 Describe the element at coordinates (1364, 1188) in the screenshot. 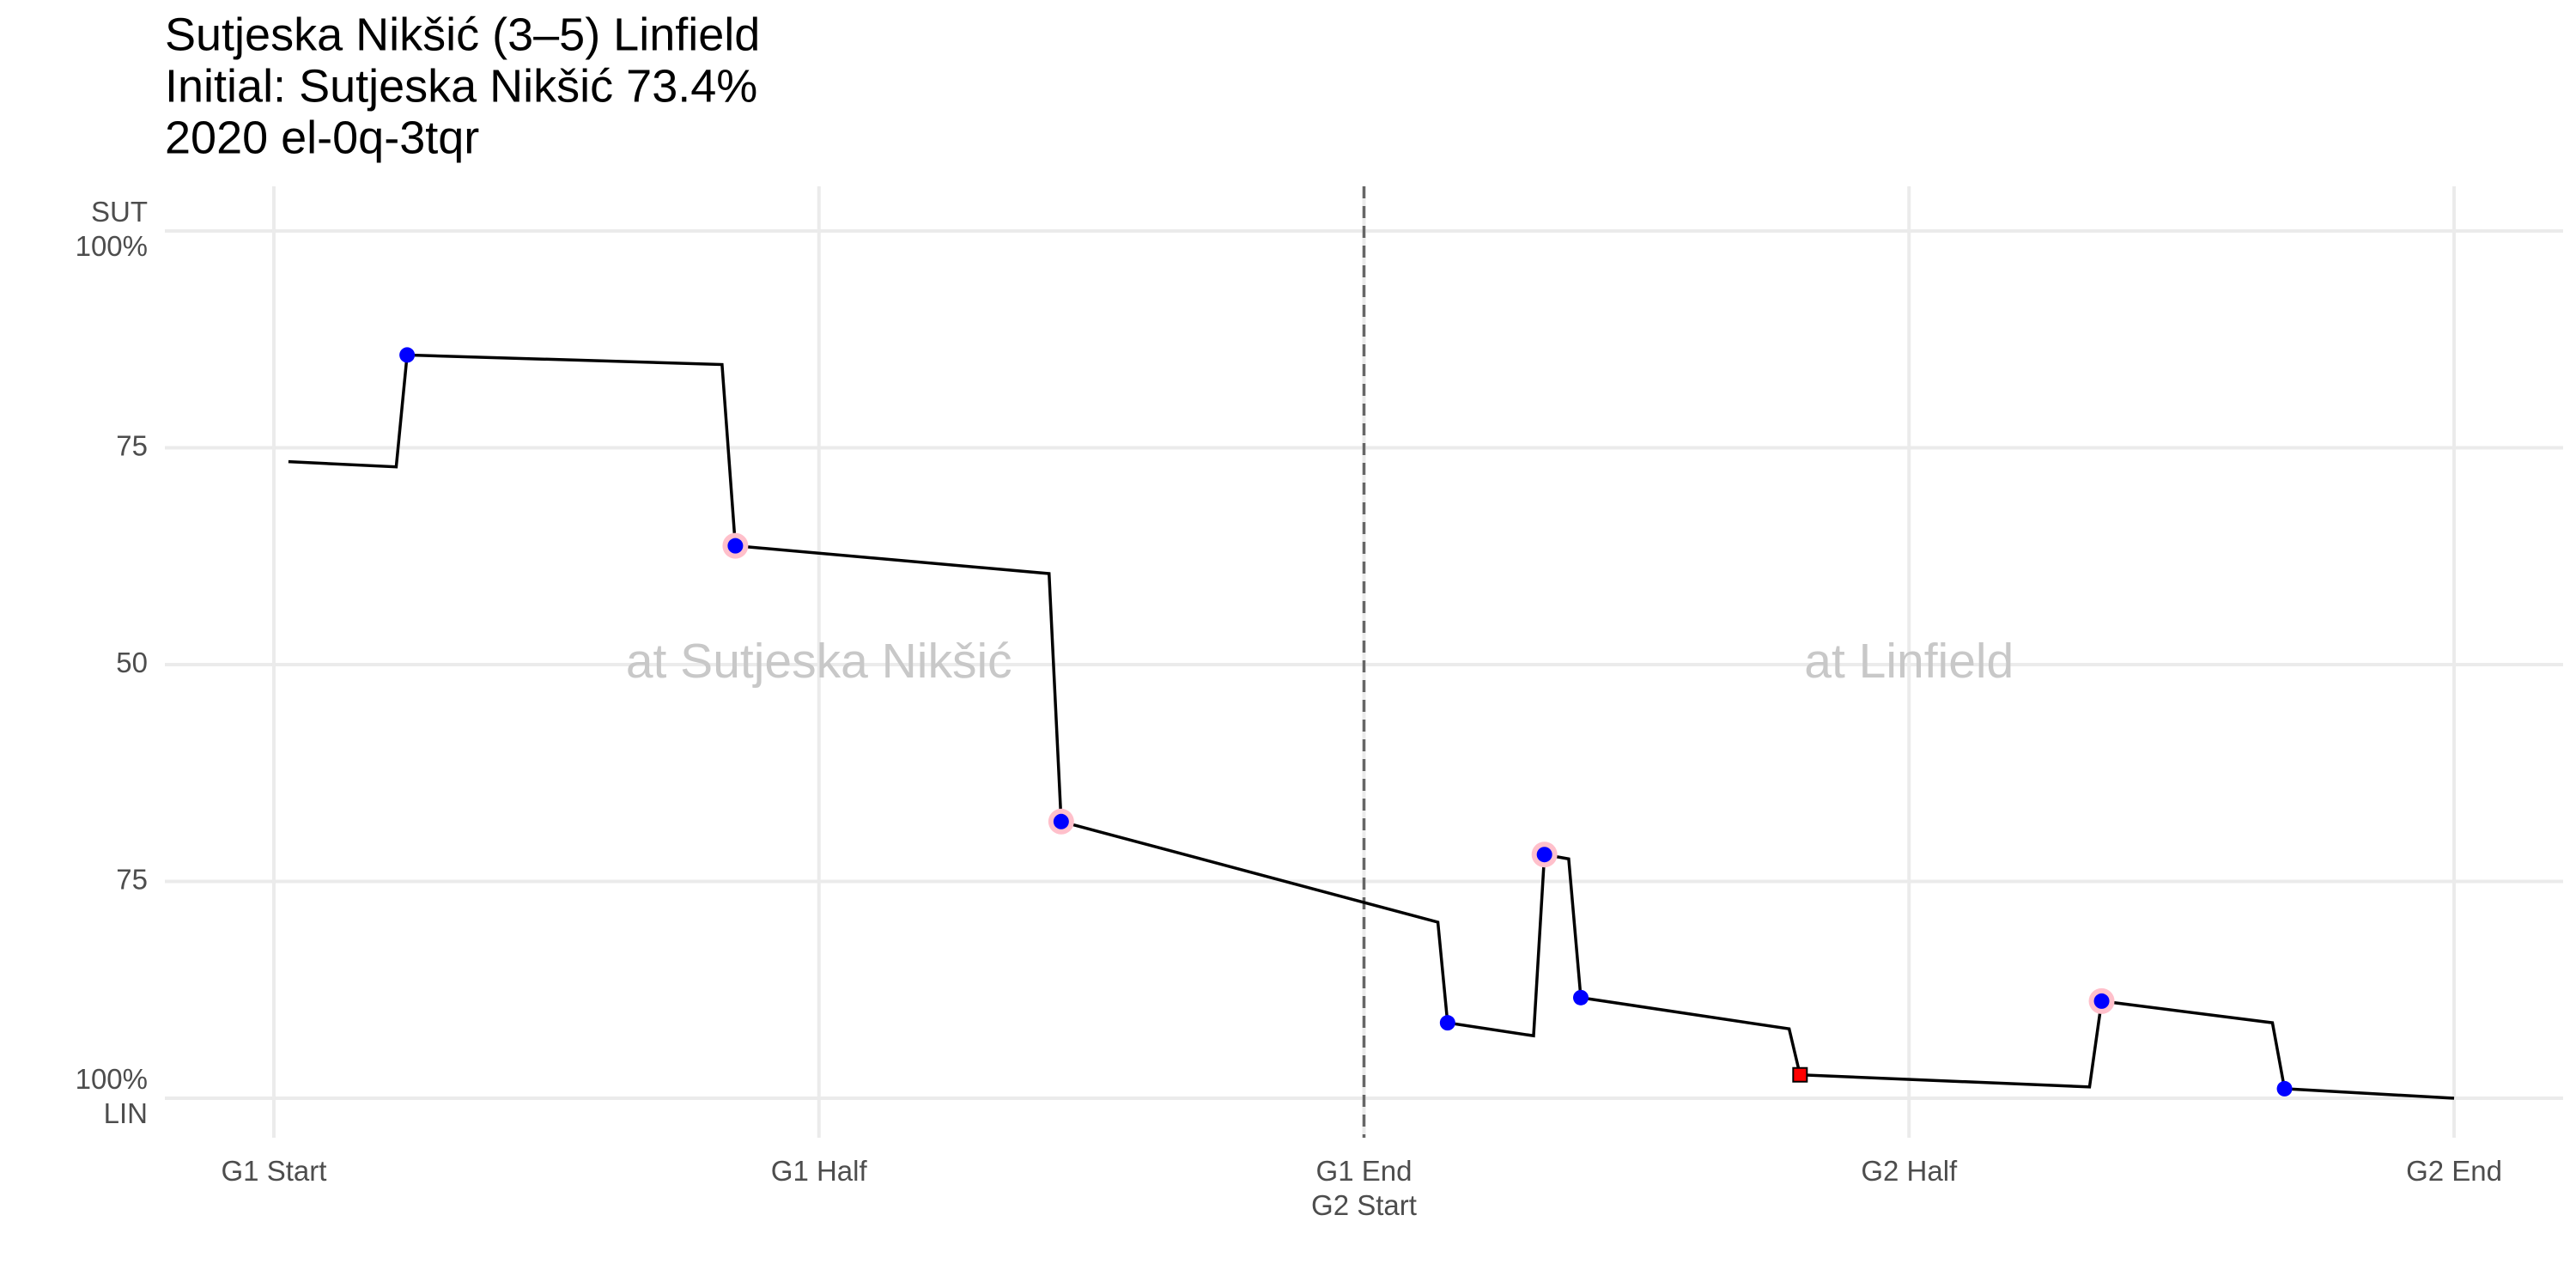

I see `x-tick-label: G1 End G2 Start` at that location.